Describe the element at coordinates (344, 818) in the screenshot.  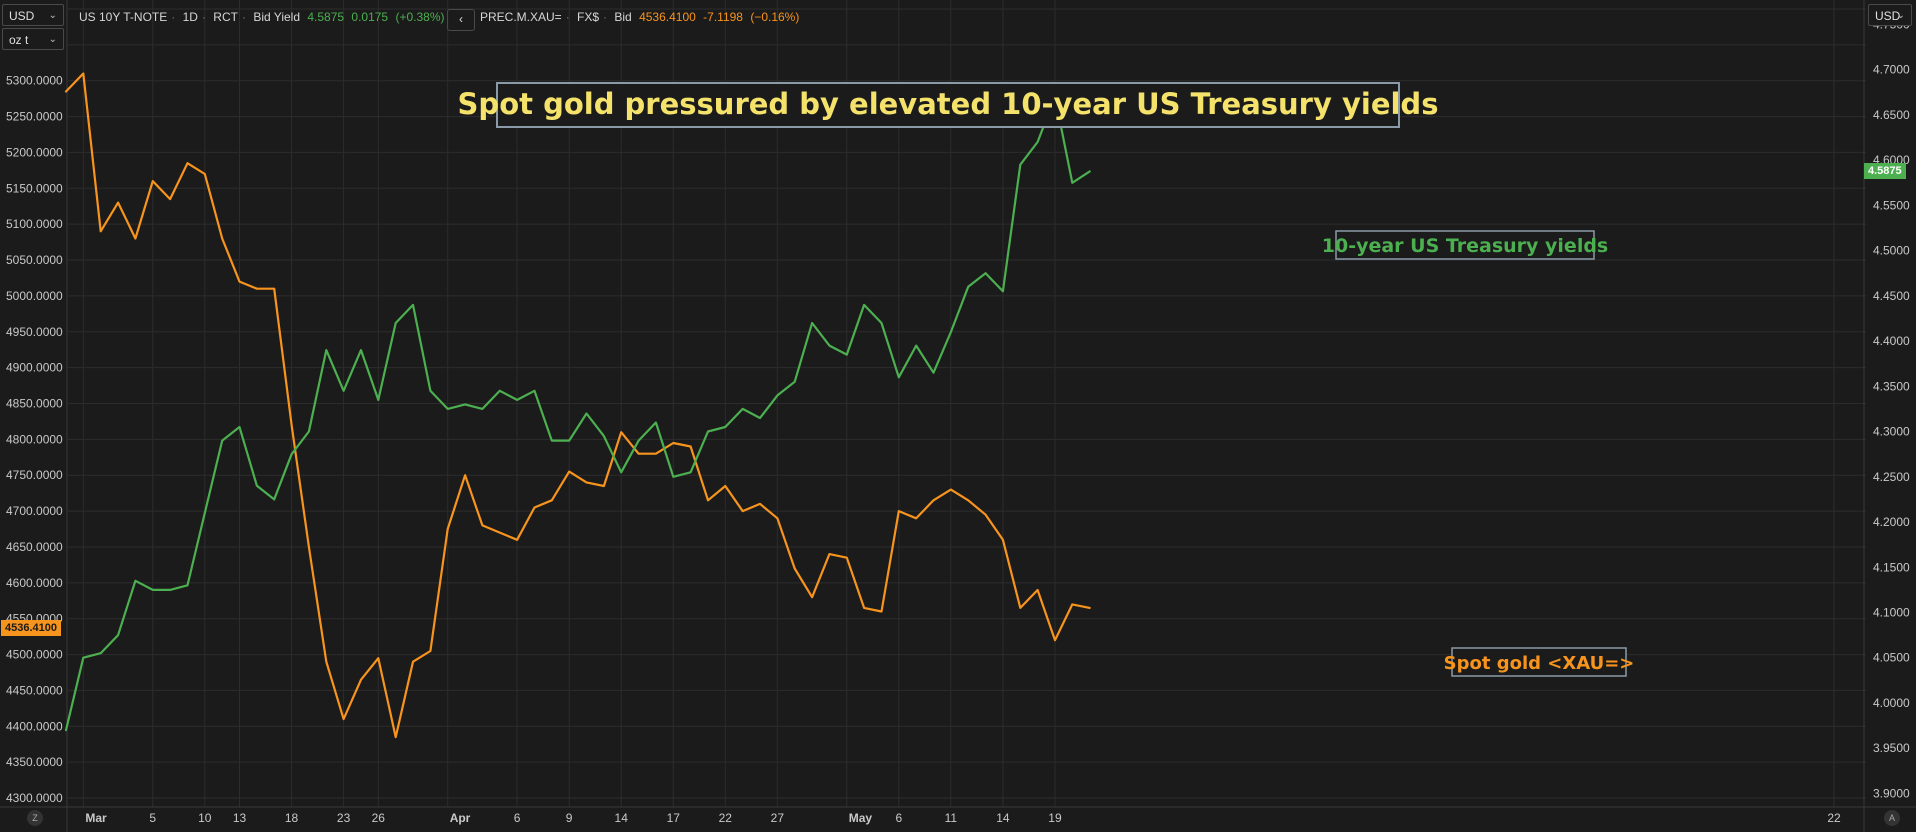
I see `x-axis-tick-label: 23` at that location.